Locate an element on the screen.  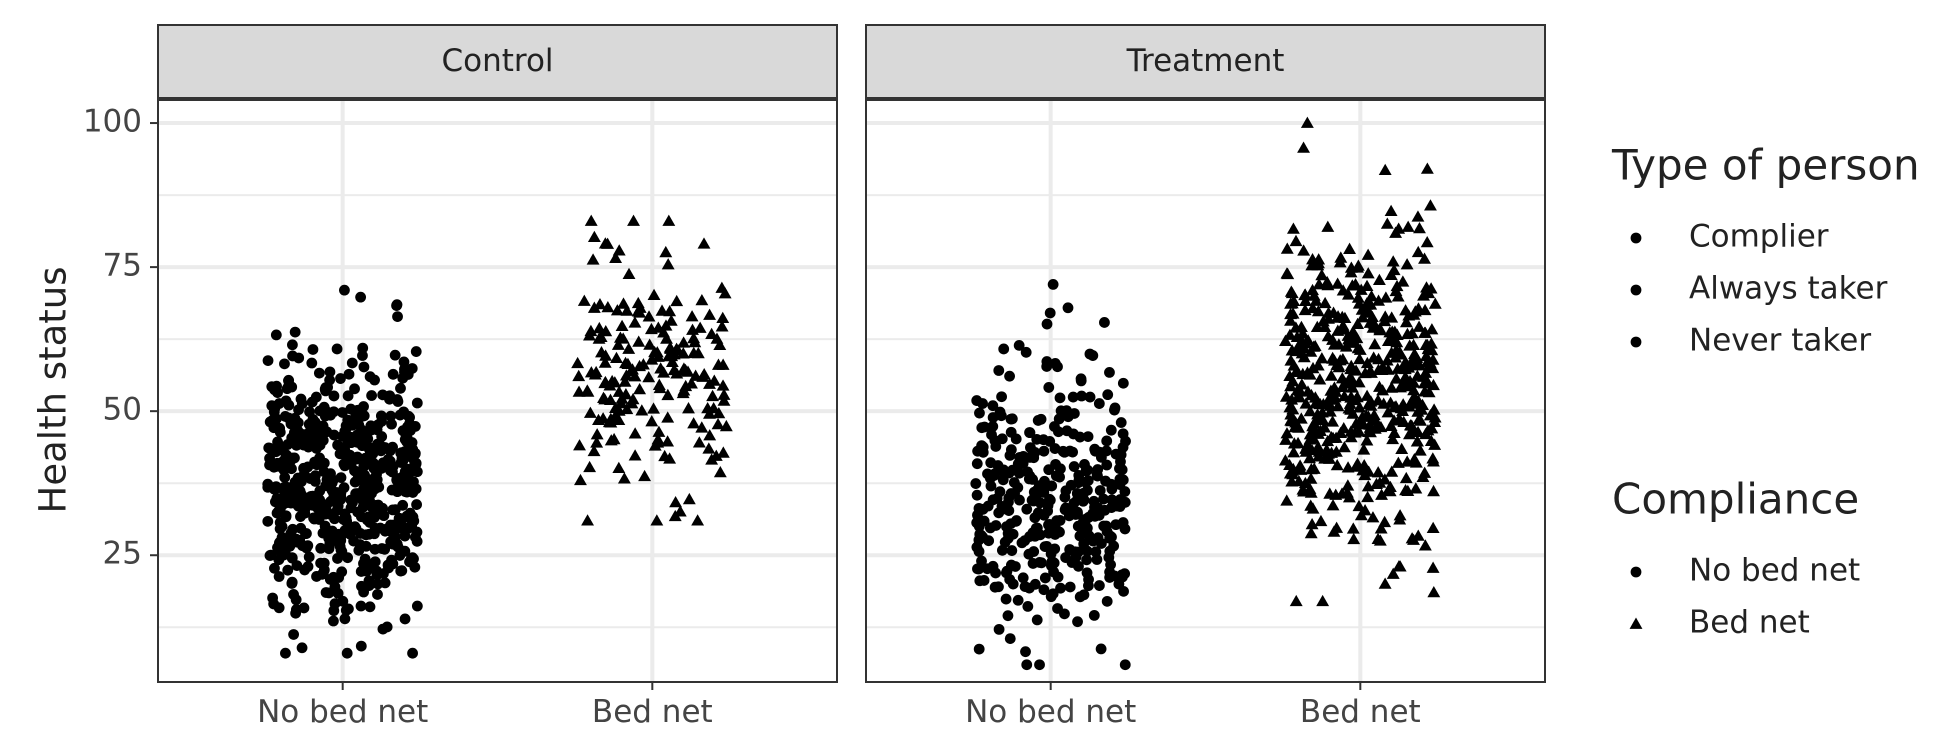
legend-item-label: Never taker is located at coordinates (1780, 341).